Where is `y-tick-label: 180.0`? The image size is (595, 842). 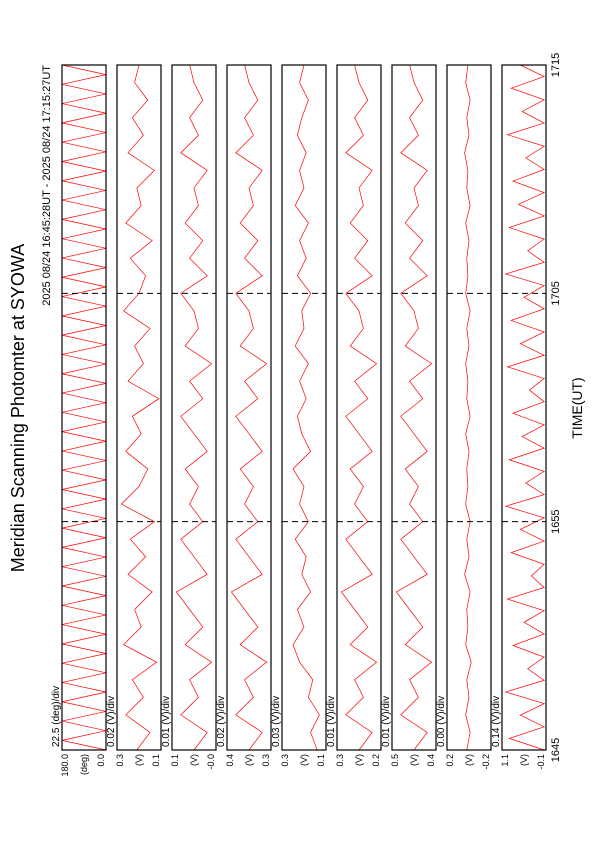
y-tick-label: 180.0 is located at coordinates (65, 765).